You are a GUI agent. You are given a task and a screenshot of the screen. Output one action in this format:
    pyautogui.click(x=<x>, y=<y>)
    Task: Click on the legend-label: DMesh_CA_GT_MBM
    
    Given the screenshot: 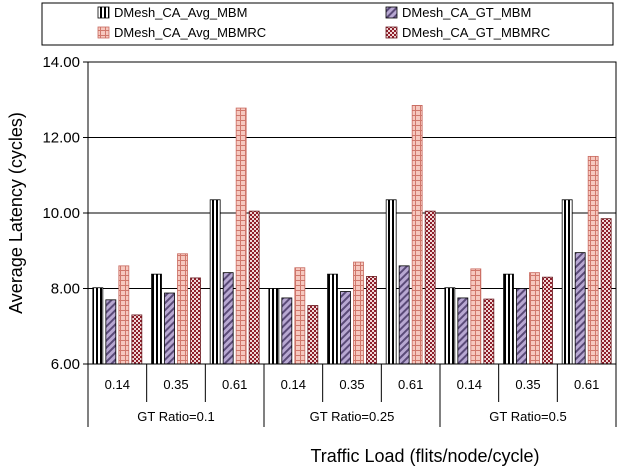 What is the action you would take?
    pyautogui.click(x=466, y=12)
    